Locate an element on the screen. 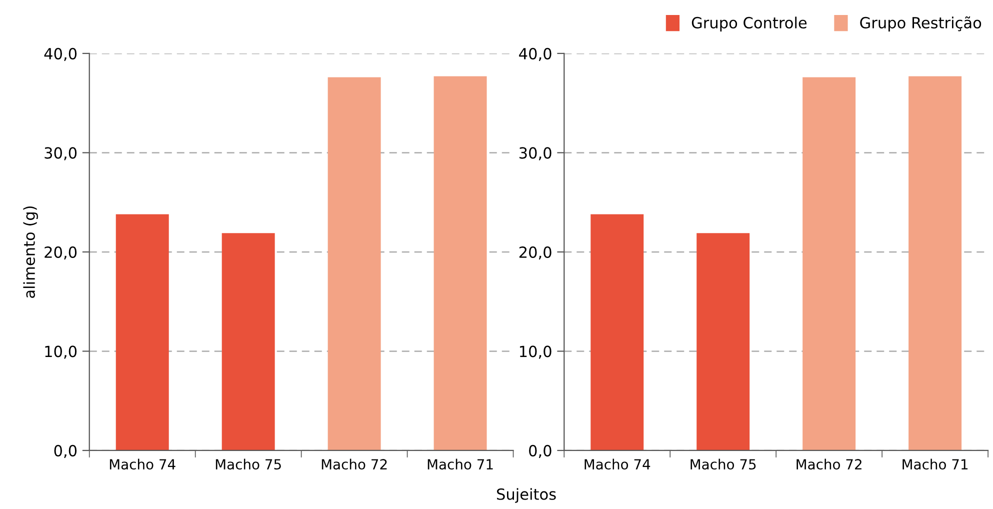  x-axis-title: Sujeitos is located at coordinates (526, 495).